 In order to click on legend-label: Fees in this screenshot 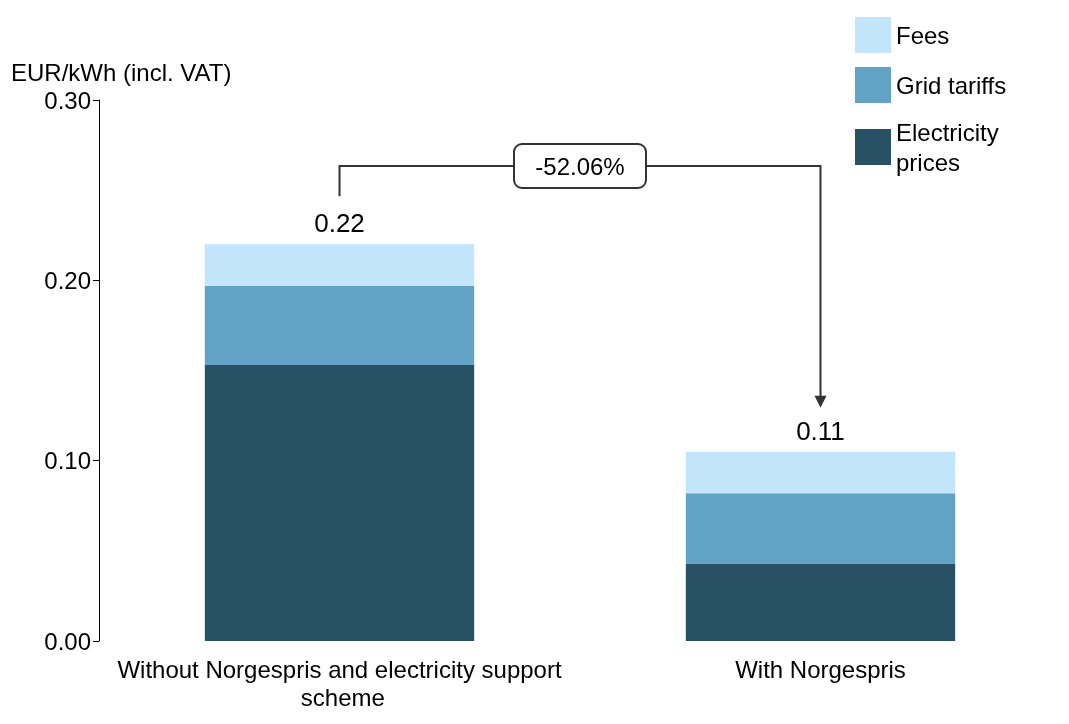, I will do `click(923, 35)`.